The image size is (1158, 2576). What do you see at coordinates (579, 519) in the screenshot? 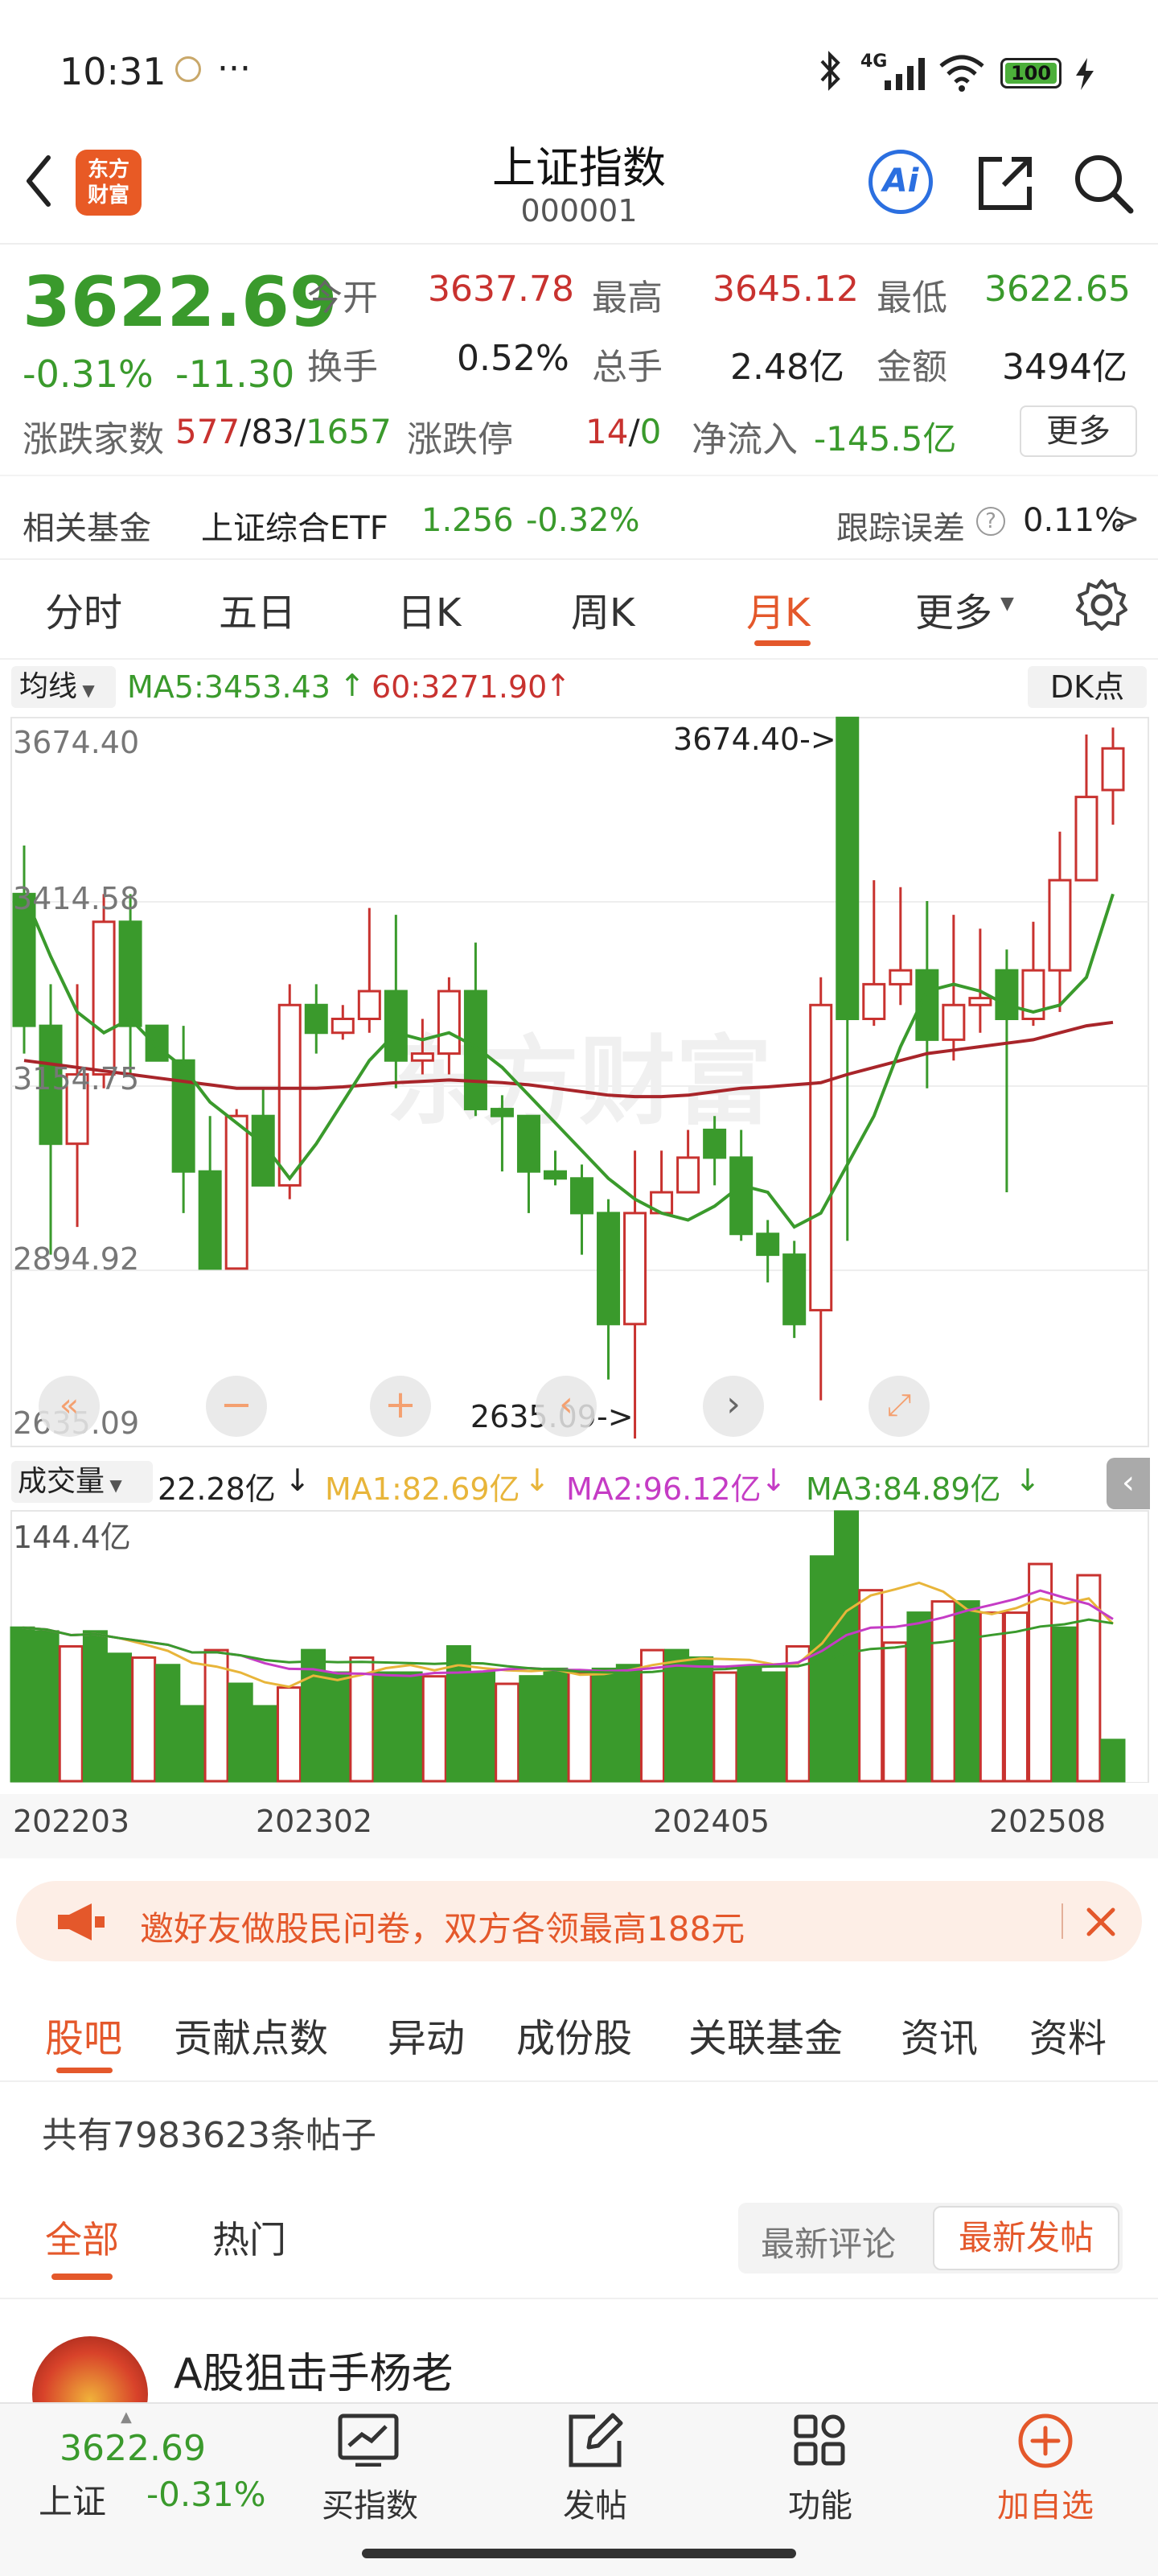
I see `related-fund-row: 相关基金 上证综合ETF 1.256 -0.32% 跟踪误差 ? 0.11% >` at bounding box center [579, 519].